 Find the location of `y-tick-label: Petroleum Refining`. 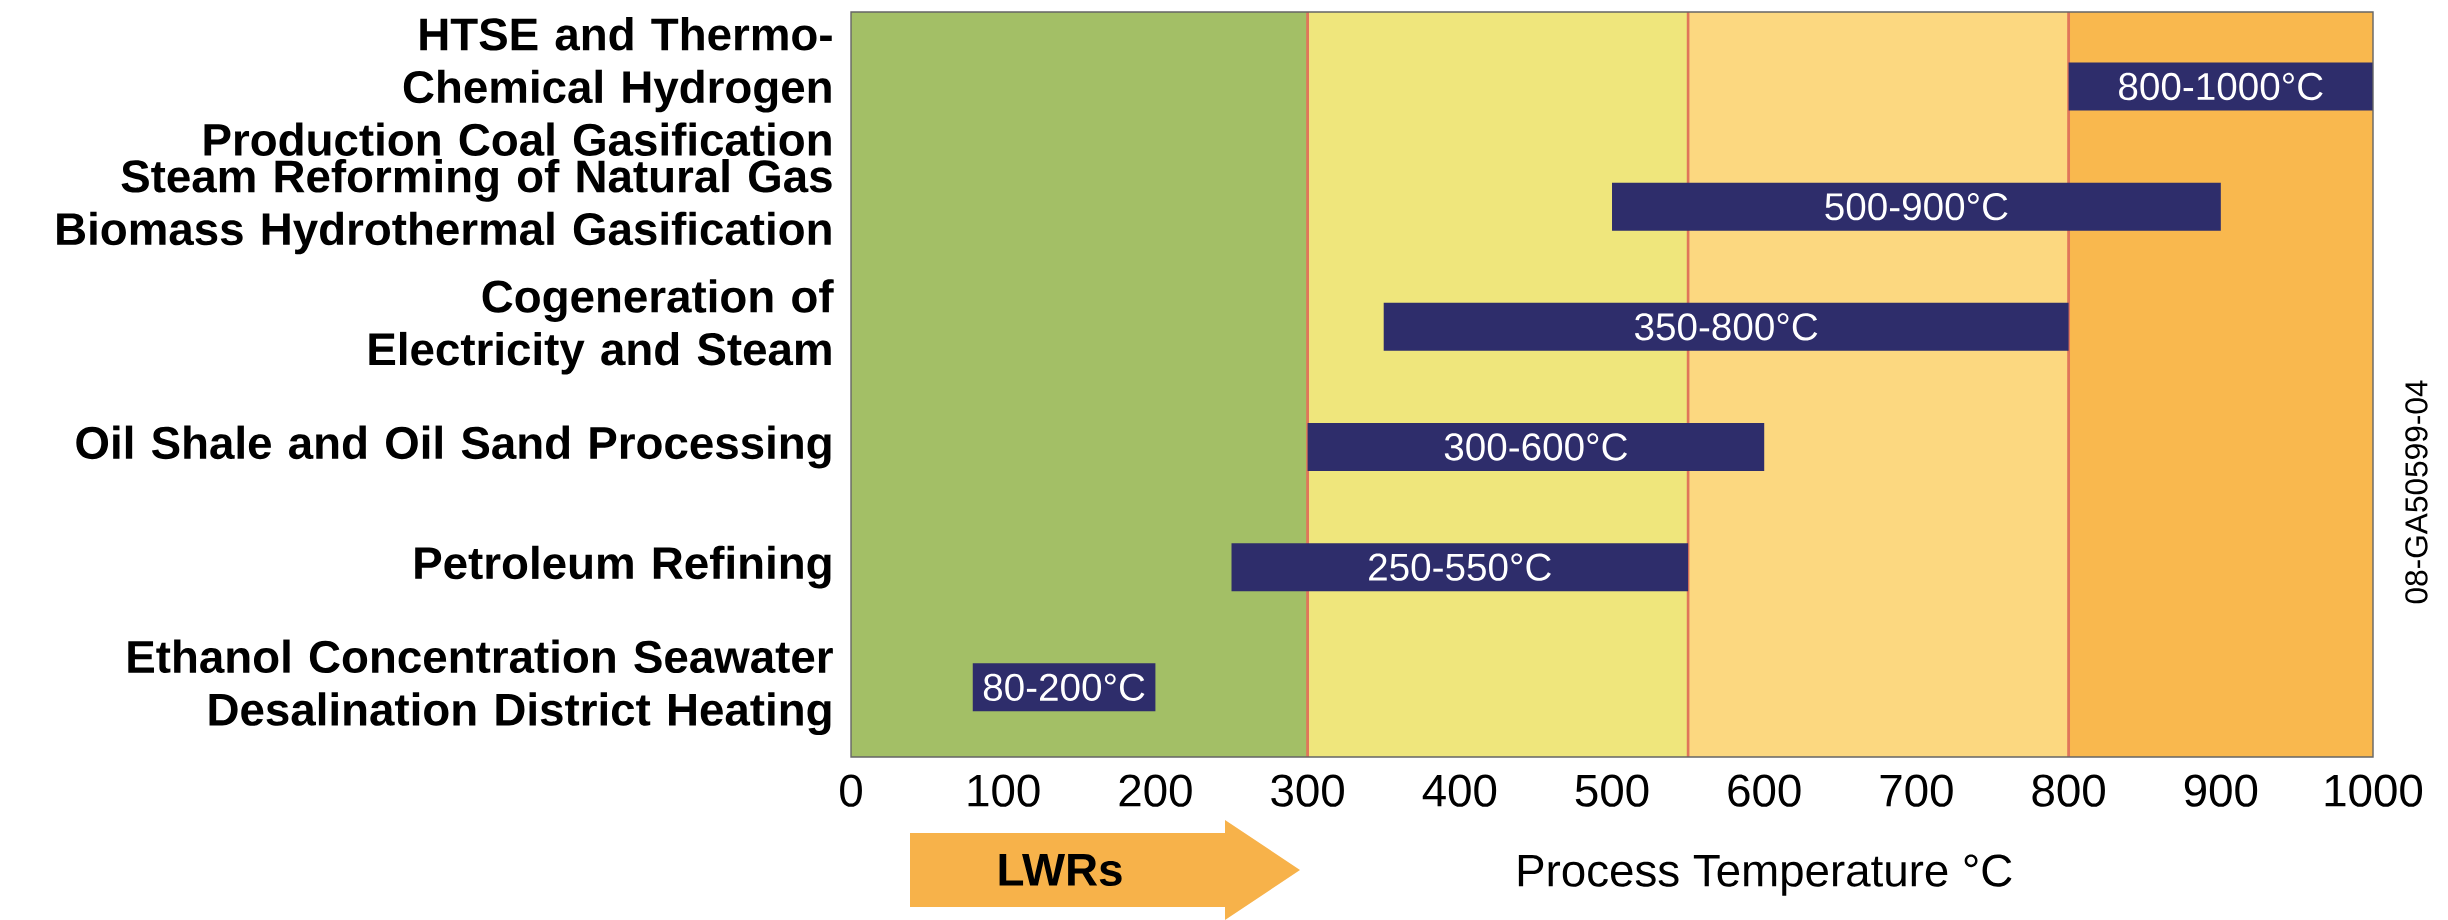

y-tick-label: Petroleum Refining is located at coordinates (623, 567).